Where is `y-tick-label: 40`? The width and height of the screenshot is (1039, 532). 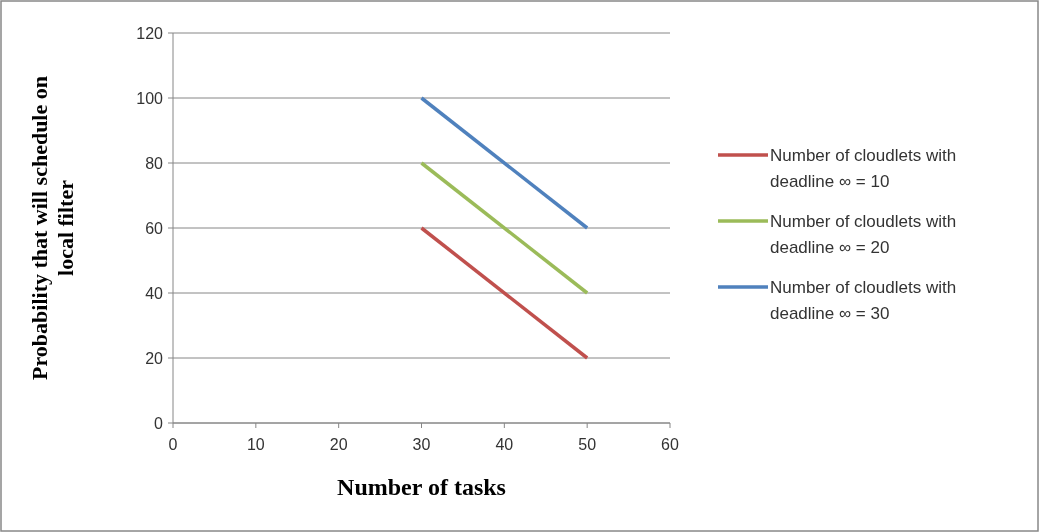
y-tick-label: 40 is located at coordinates (154, 293).